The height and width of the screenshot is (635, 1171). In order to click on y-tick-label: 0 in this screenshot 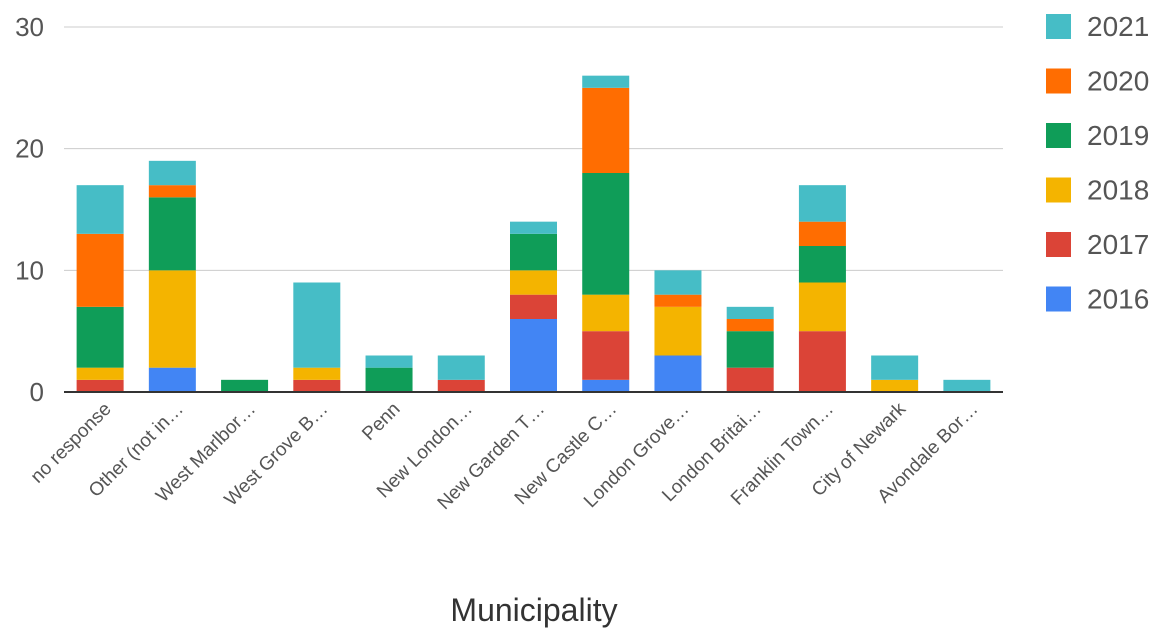, I will do `click(37, 392)`.